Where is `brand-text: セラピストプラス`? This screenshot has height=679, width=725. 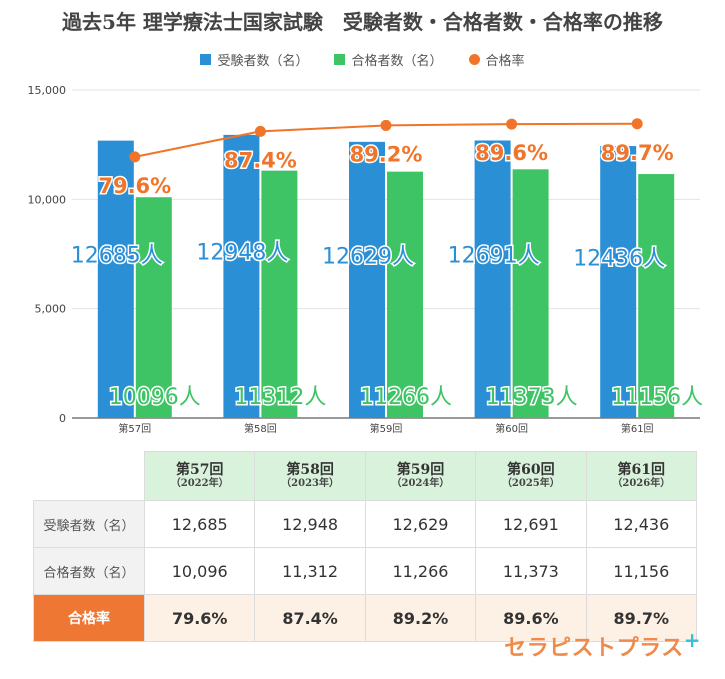 brand-text: セラピストプラス is located at coordinates (594, 648).